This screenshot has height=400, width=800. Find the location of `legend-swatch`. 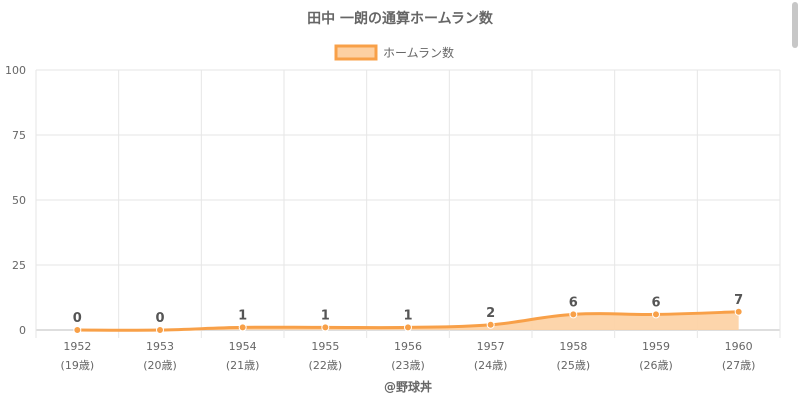

legend-swatch is located at coordinates (356, 52).